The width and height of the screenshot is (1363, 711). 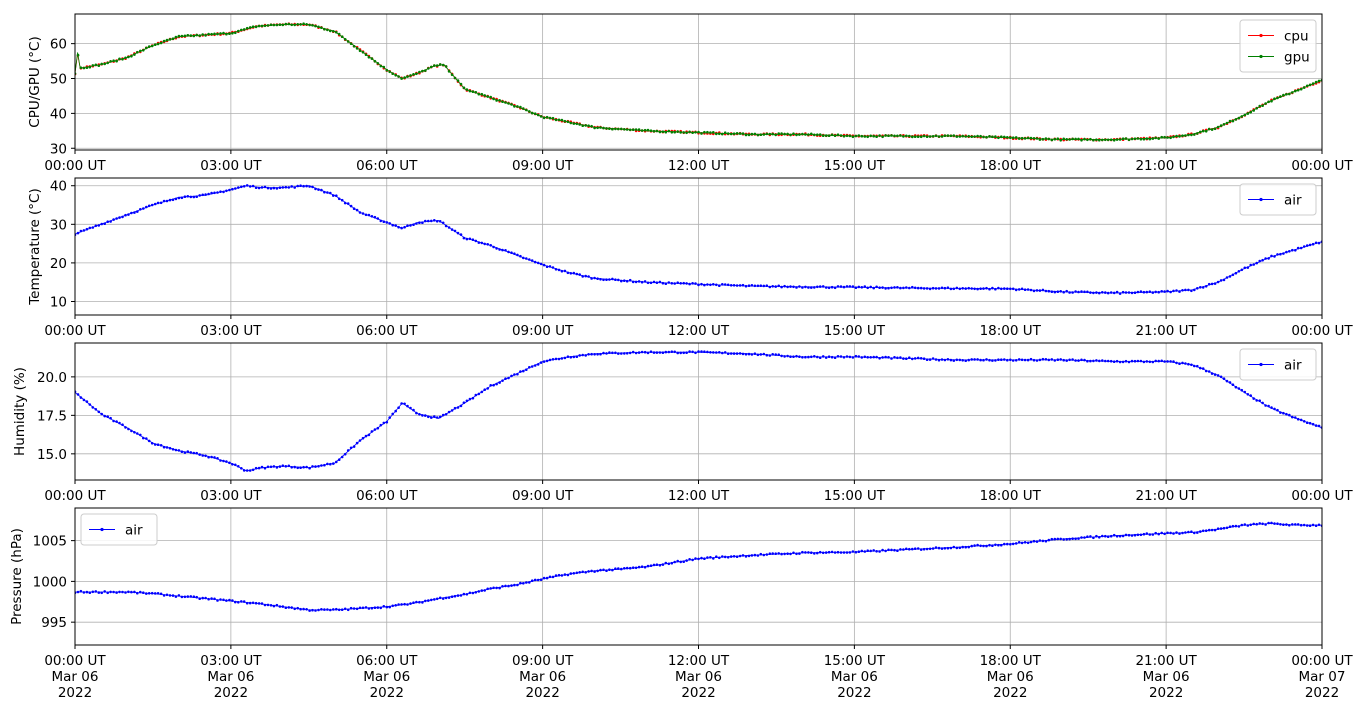 What do you see at coordinates (58, 149) in the screenshot?
I see `y-tick-label: 30` at bounding box center [58, 149].